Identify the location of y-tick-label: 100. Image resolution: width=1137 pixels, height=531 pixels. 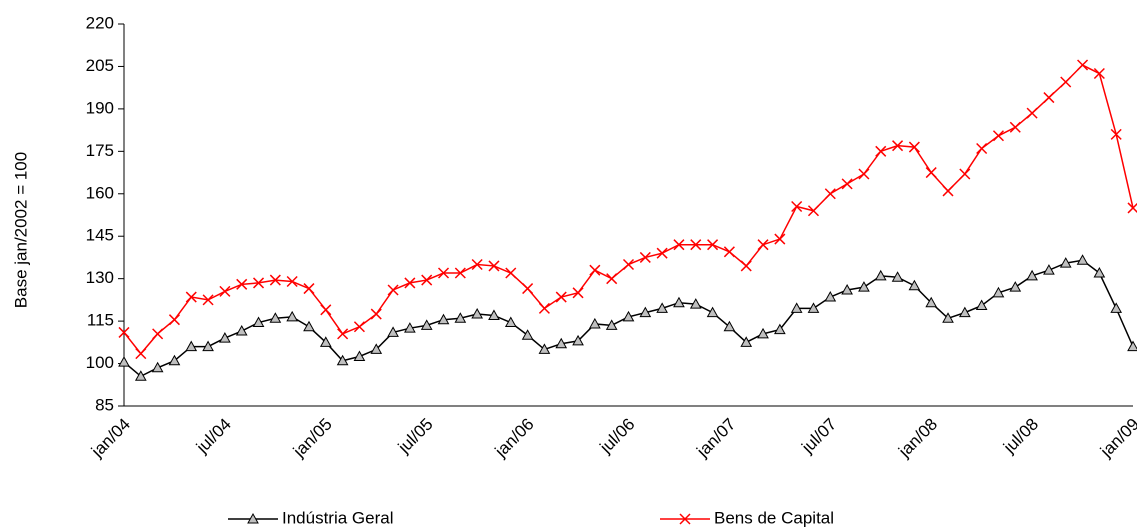
(100, 362).